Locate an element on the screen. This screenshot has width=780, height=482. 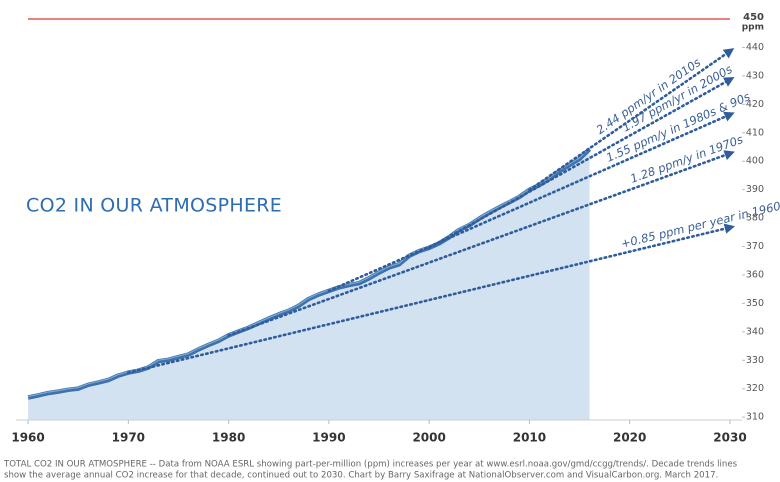
y-tick-label: 310 is located at coordinates (755, 417).